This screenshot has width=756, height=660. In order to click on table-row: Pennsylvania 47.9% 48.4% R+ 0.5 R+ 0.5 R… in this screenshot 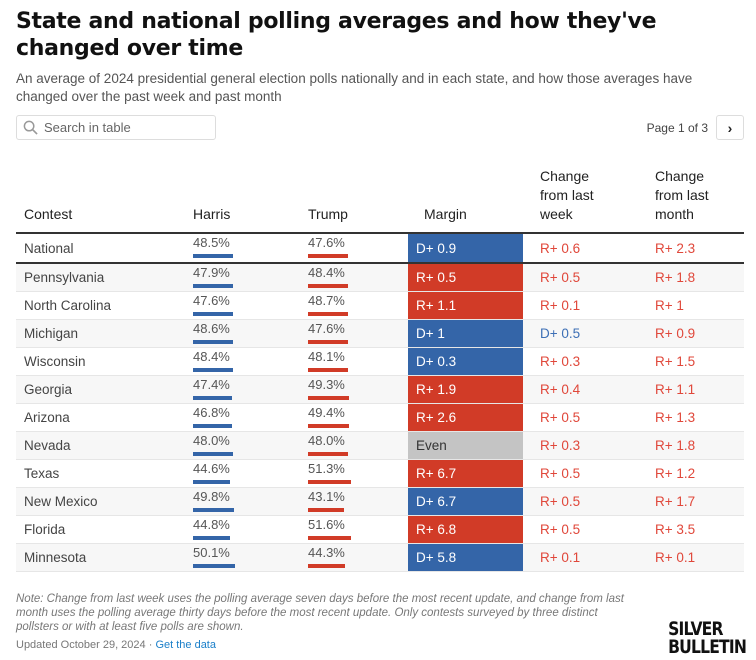, I will do `click(380, 278)`.